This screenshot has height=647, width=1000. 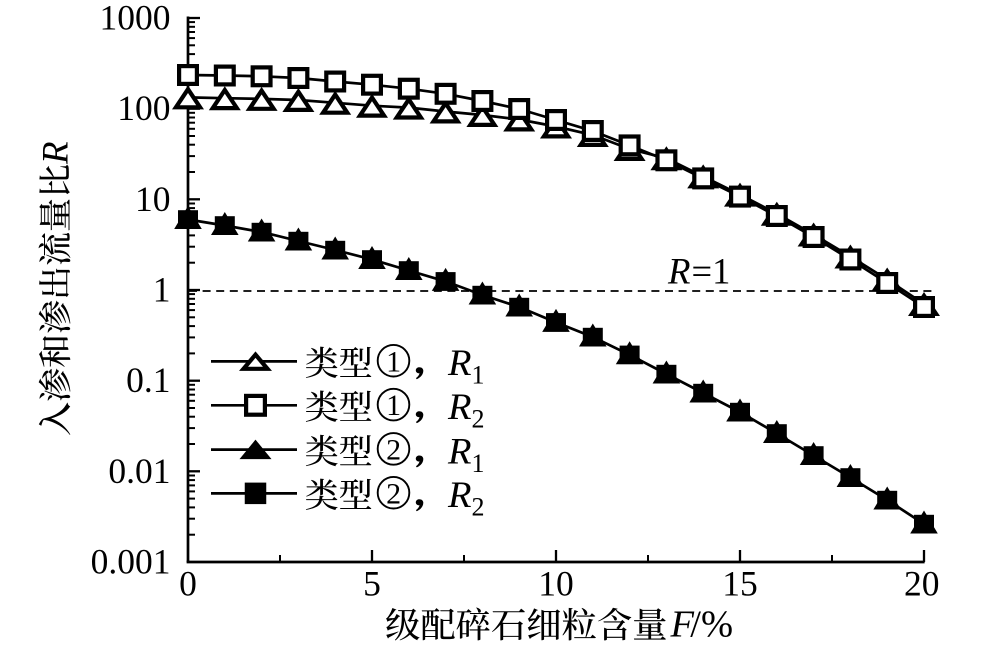 What do you see at coordinates (922, 584) in the screenshot?
I see `svg-text: 20` at bounding box center [922, 584].